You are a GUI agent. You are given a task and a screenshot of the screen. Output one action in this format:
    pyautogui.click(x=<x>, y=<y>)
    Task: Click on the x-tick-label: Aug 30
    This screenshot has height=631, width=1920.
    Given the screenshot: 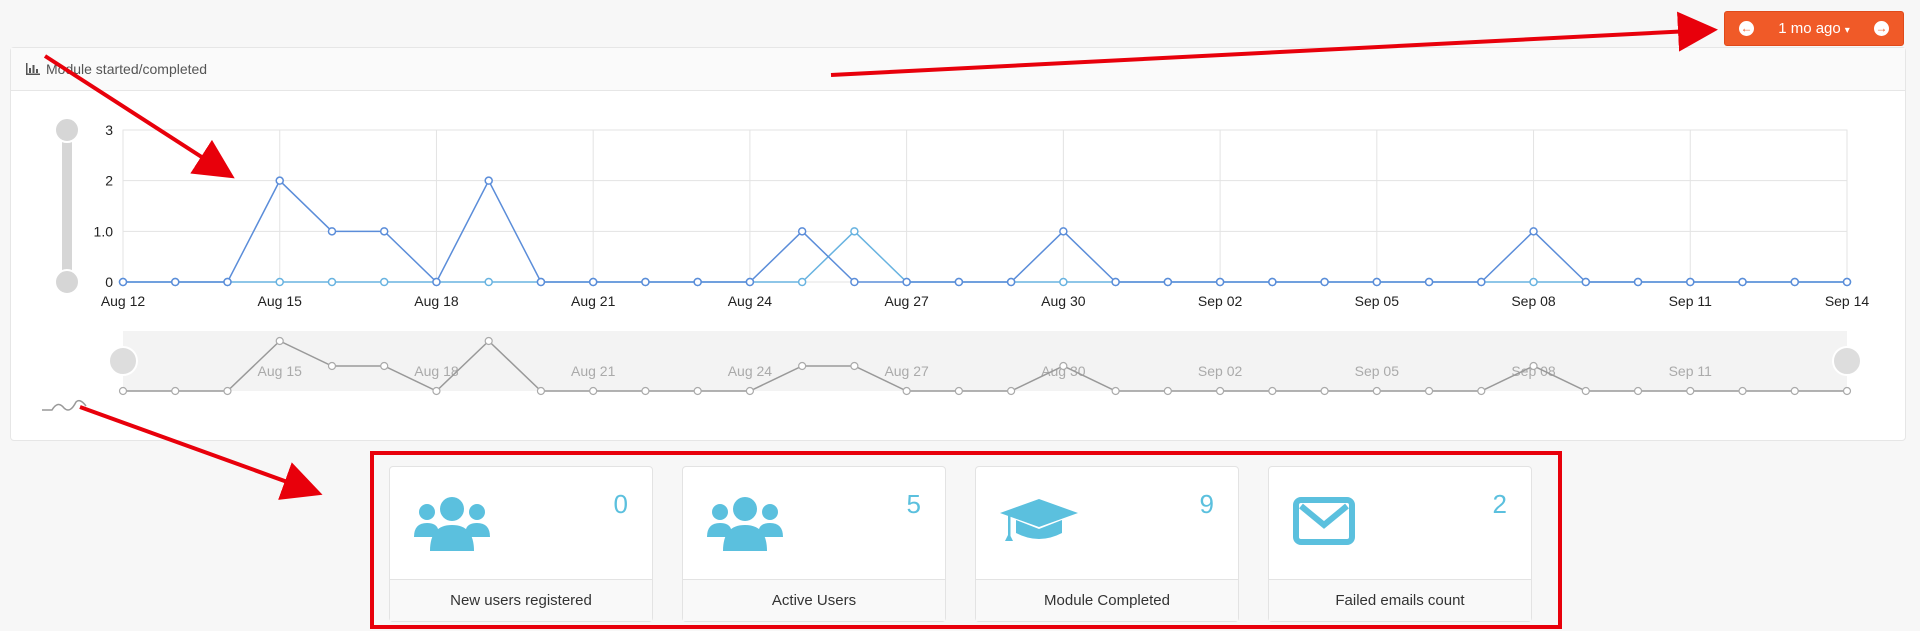 What is the action you would take?
    pyautogui.click(x=1063, y=301)
    